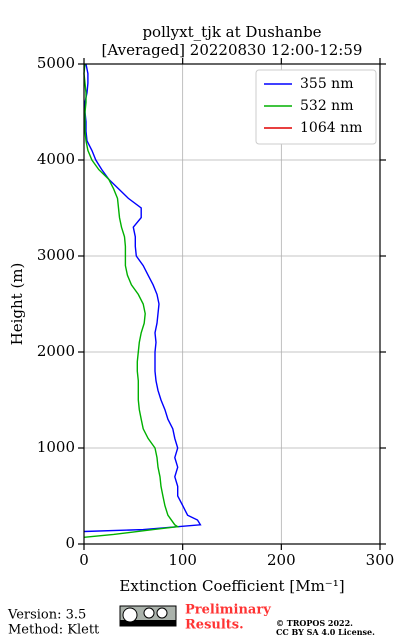 Image resolution: width=400 pixels, height=640 pixels. I want to click on x-tick-label: 300, so click(380, 560).